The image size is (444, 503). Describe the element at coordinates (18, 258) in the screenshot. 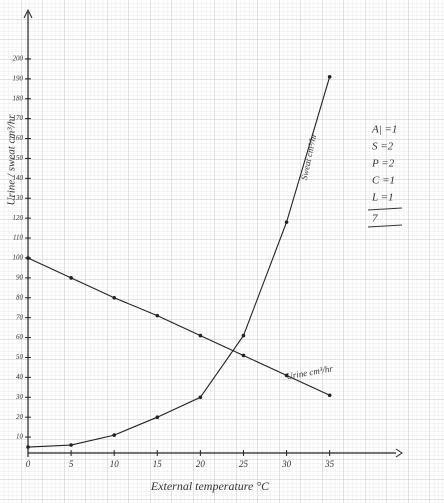

I see `y-tick-label: 100` at that location.